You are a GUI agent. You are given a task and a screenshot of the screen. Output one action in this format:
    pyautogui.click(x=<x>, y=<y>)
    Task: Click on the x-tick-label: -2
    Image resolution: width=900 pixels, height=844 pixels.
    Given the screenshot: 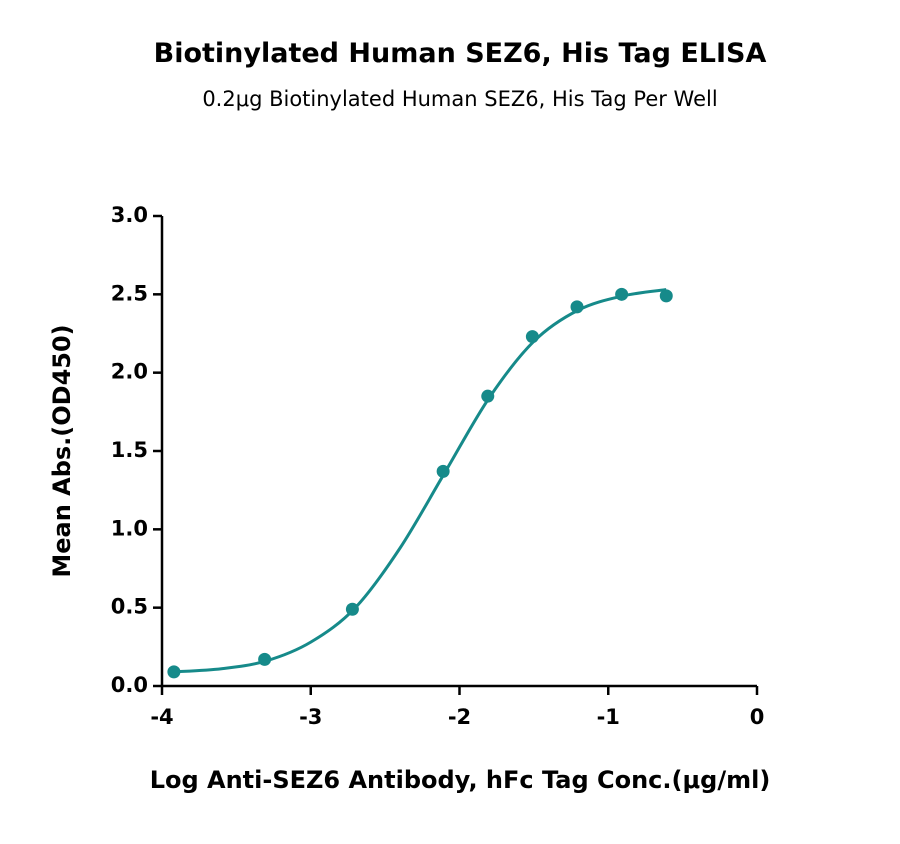 What is the action you would take?
    pyautogui.click(x=459, y=717)
    